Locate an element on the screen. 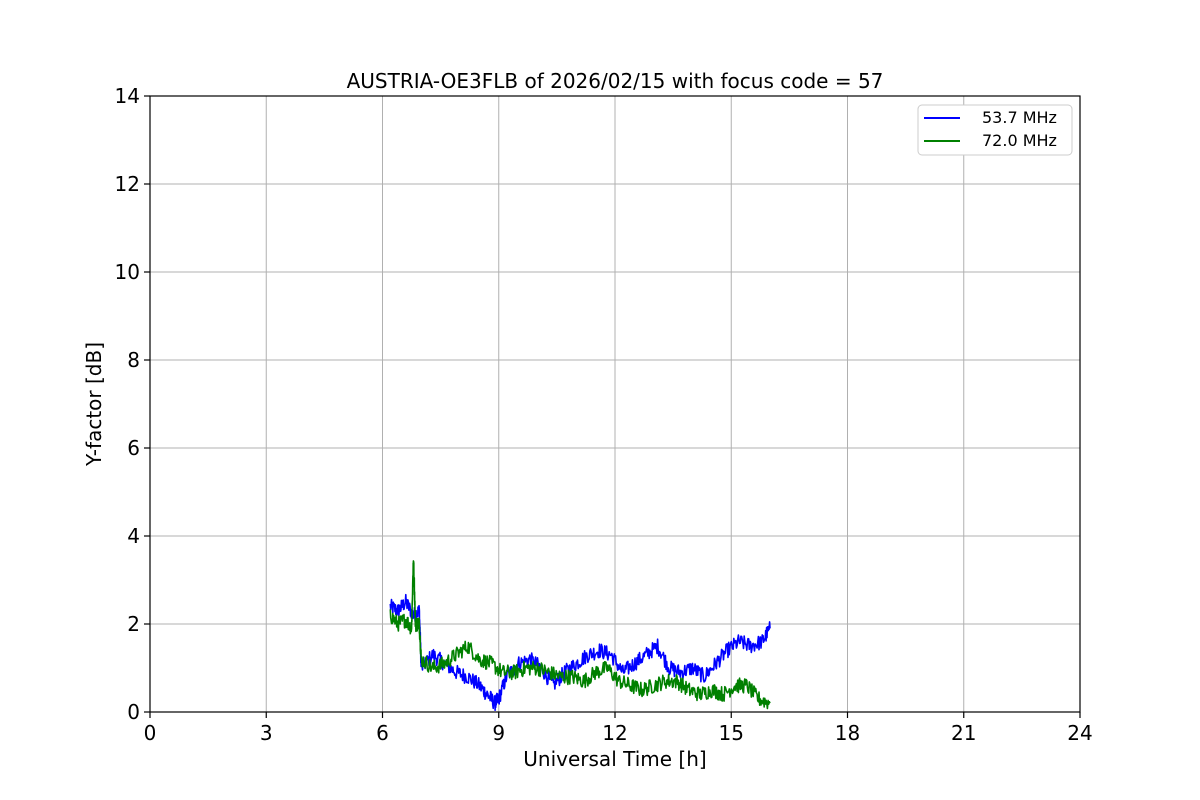  y-tick-label: 14 is located at coordinates (127, 96).